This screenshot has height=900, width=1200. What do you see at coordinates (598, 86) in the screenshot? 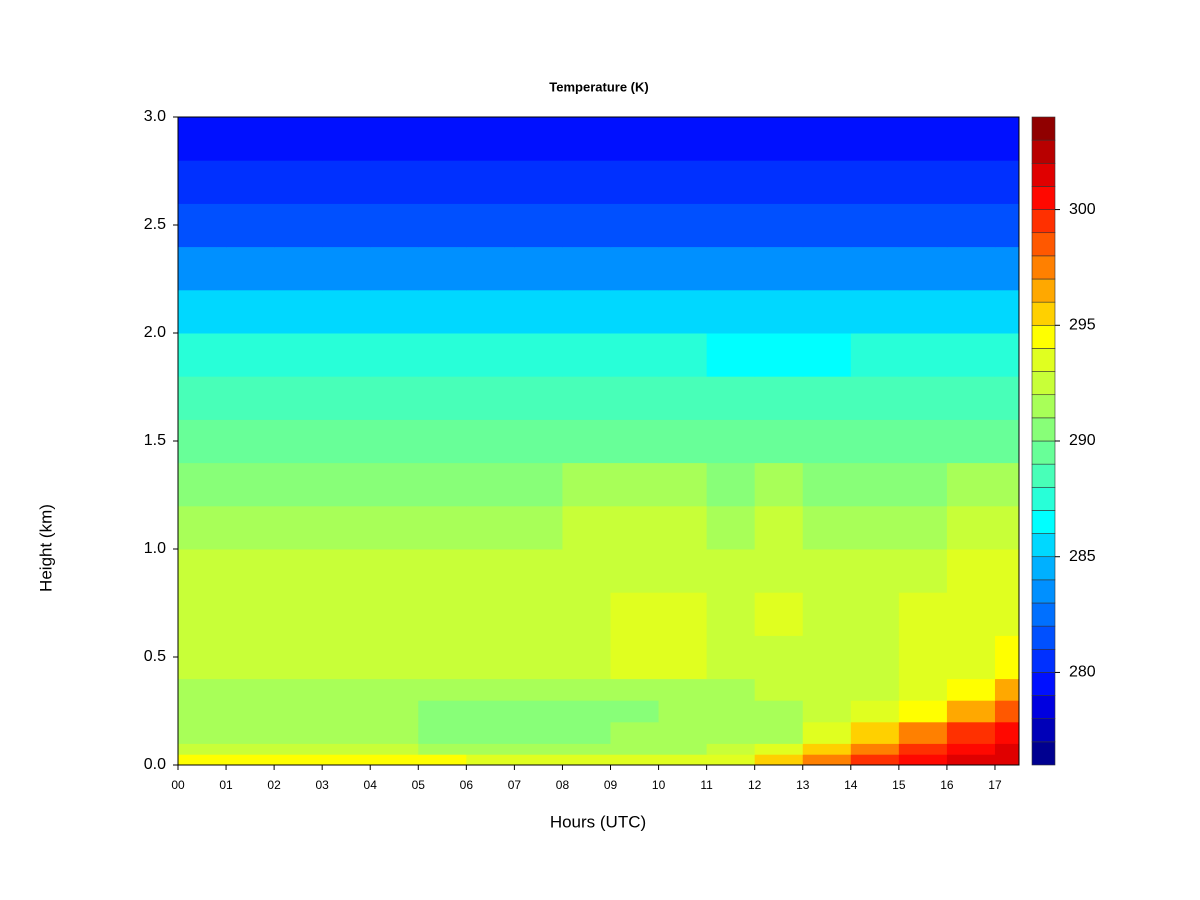
I see `chart-title: Temperature (K)` at bounding box center [598, 86].